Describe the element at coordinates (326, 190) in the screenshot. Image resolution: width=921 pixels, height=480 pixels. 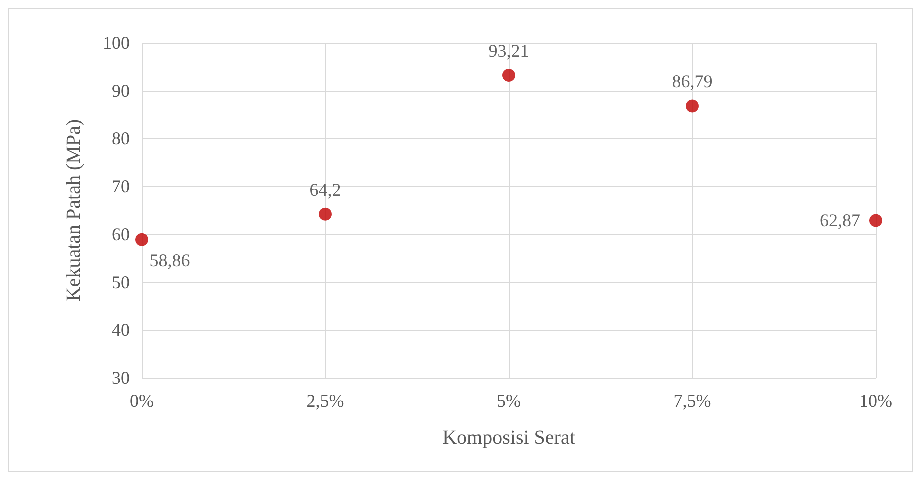
I see `data-label: 64,2` at that location.